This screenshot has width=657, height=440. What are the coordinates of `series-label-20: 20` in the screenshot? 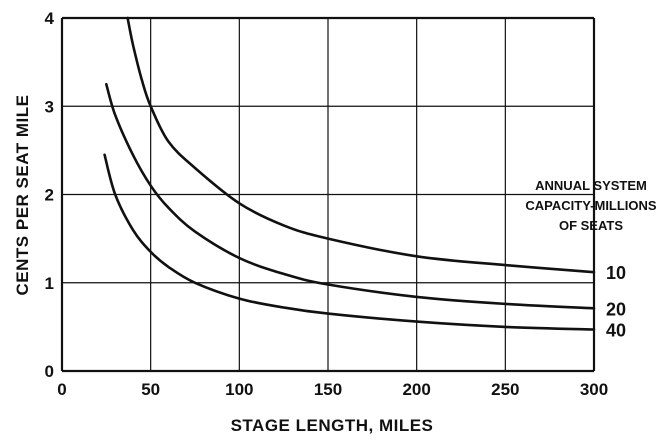 It's located at (616, 309).